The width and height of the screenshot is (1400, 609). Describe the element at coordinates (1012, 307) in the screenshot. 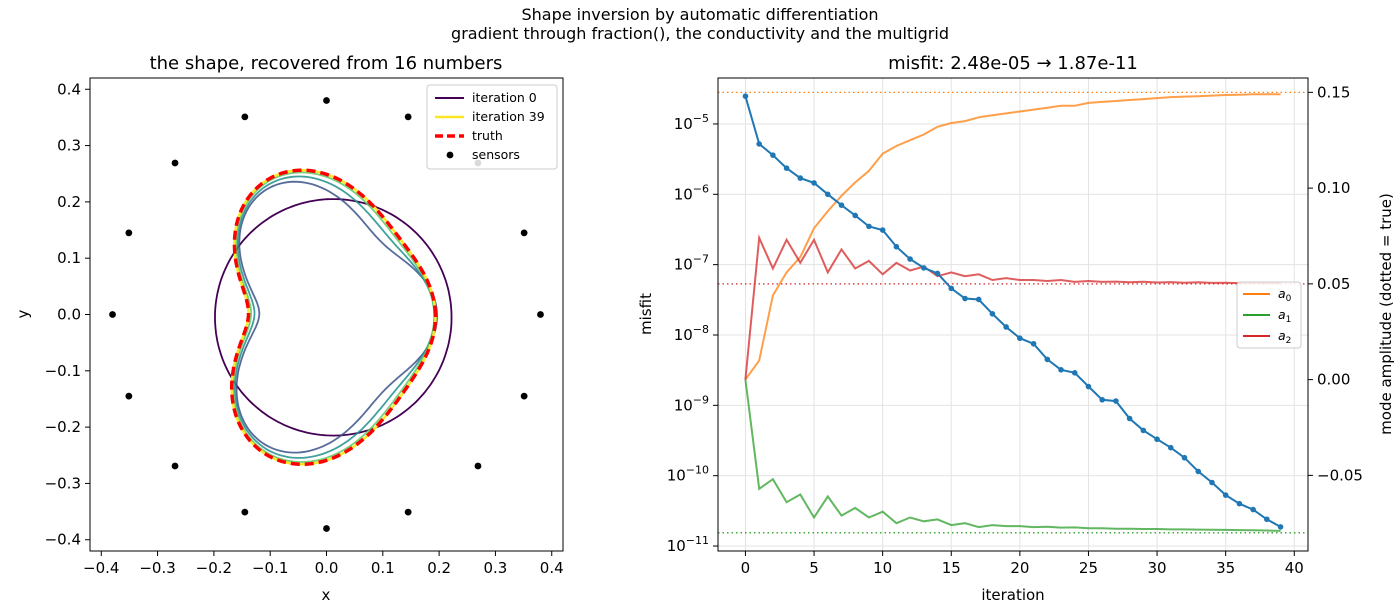

I see `mode-line-a2` at that location.